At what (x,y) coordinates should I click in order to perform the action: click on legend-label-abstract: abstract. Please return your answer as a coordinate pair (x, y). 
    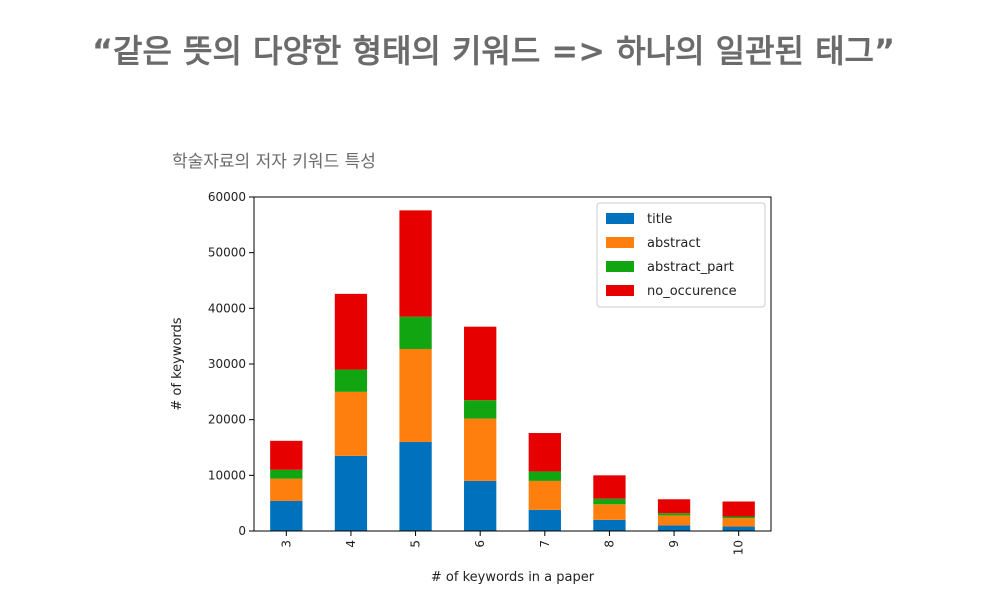
    Looking at the image, I should click on (674, 243).